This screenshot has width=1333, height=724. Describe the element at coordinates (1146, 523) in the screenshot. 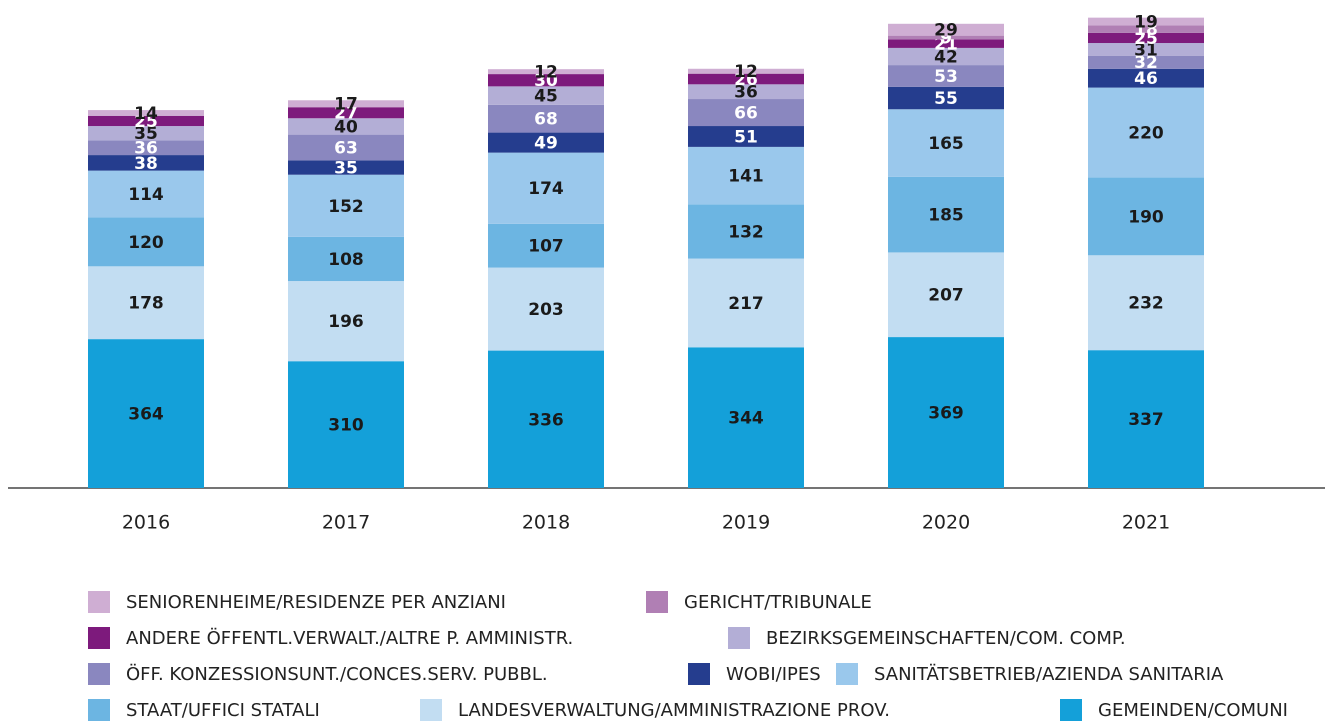

I see `x-tick-label: 2021` at that location.